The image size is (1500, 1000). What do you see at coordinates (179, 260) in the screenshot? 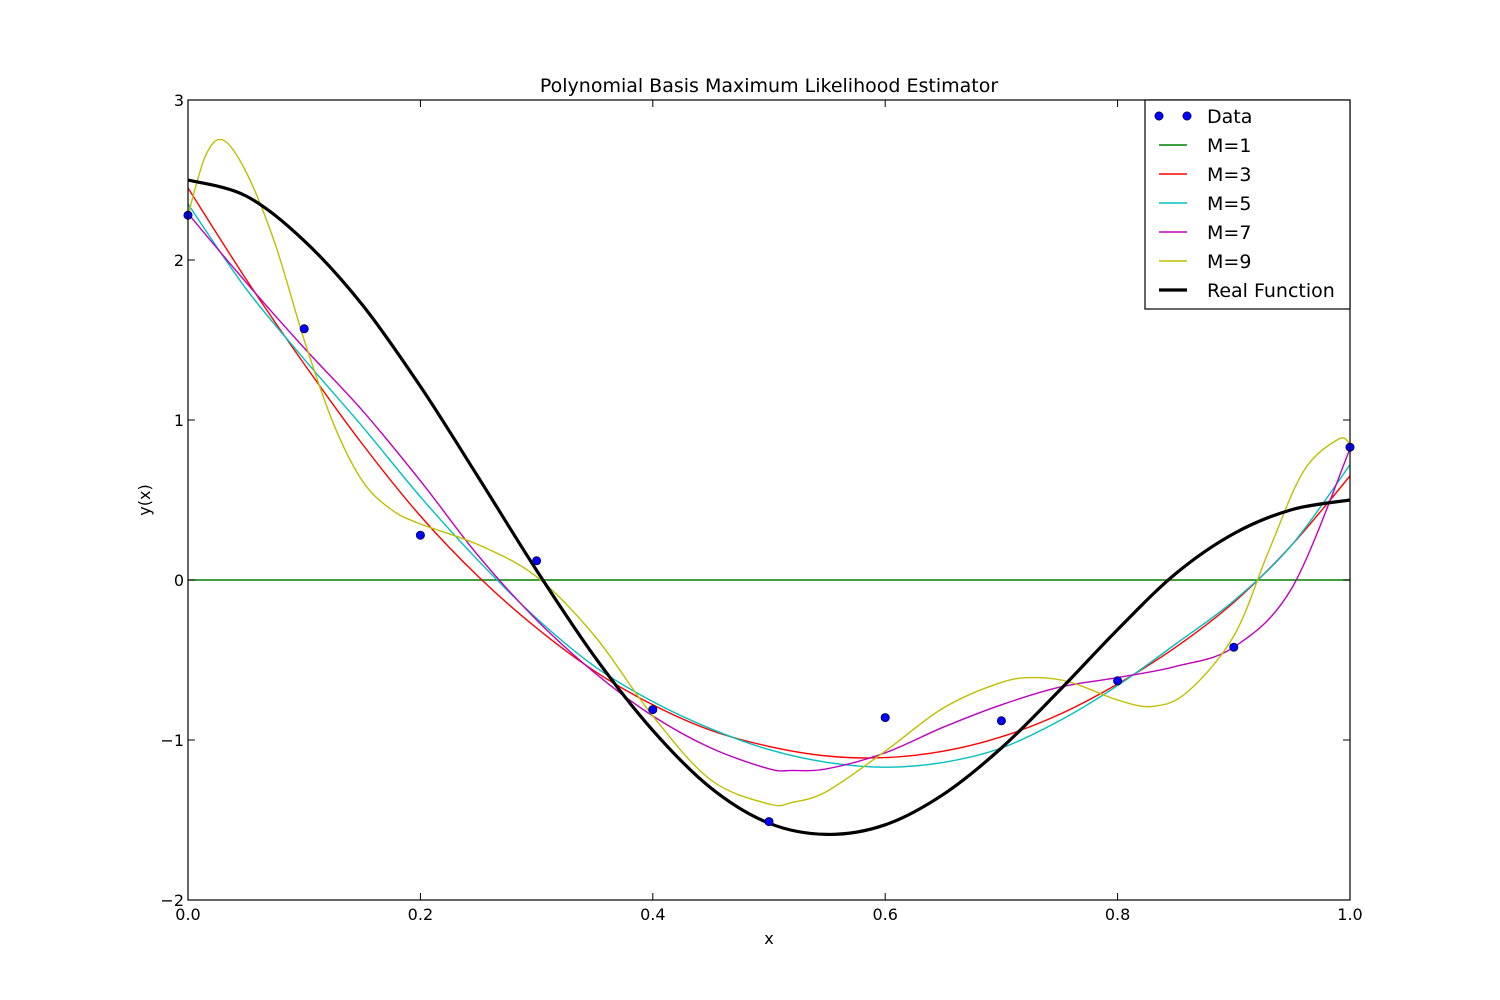
I see `y-tick-label: 2` at bounding box center [179, 260].